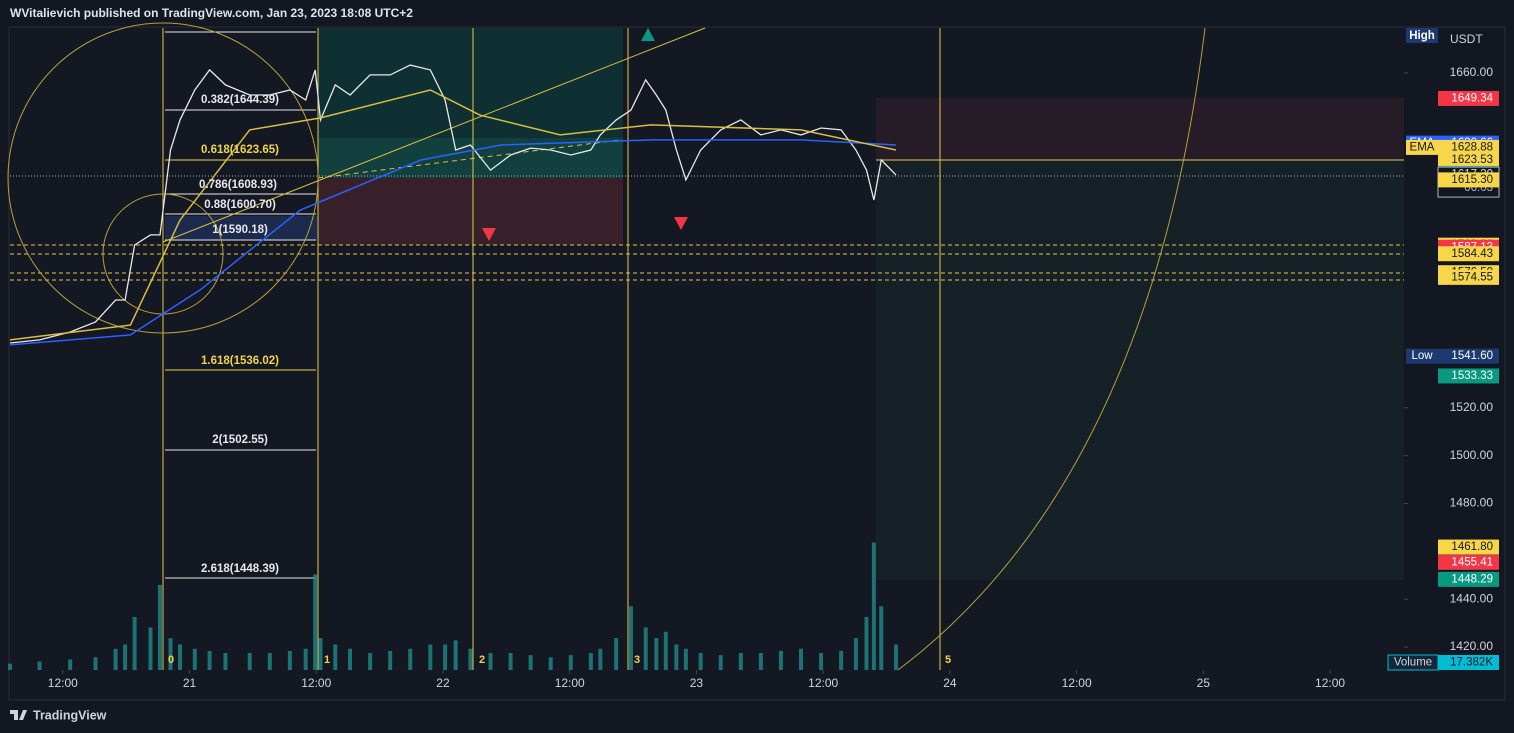 The width and height of the screenshot is (1514, 733). Describe the element at coordinates (240, 150) in the screenshot. I see `fib-label: 0.618(1623.65)` at that location.